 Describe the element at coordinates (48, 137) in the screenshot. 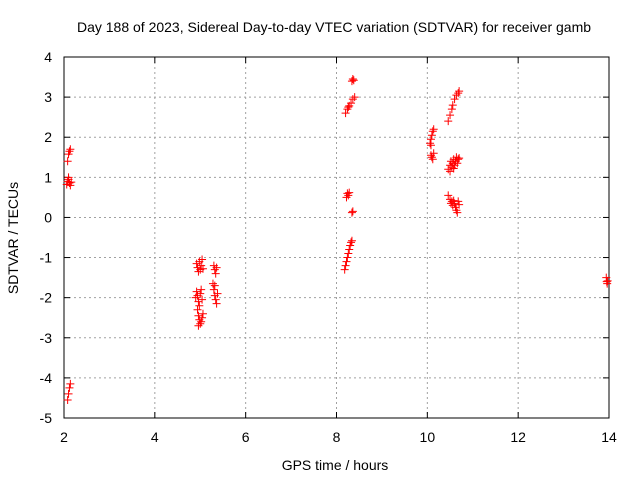

I see `y-tick-label: 2` at that location.